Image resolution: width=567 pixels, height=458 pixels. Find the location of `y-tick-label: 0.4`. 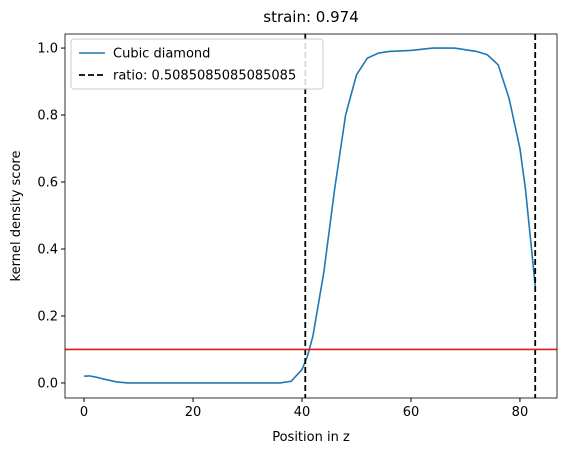

y-tick-label: 0.4 is located at coordinates (47, 249).